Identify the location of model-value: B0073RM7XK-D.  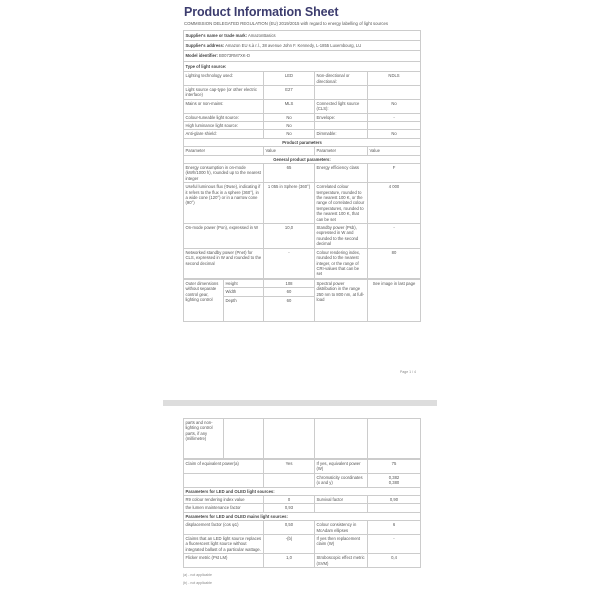
(234, 56).